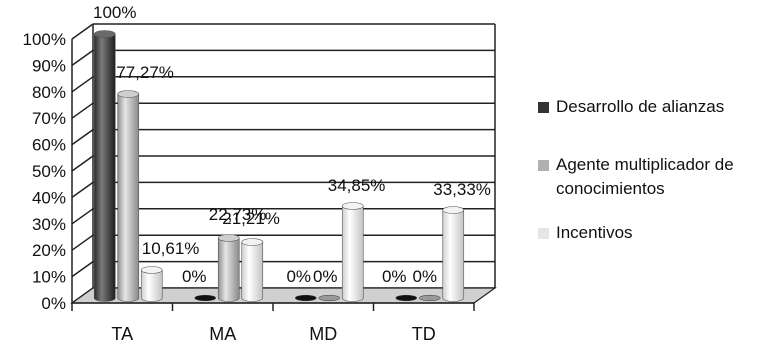 This screenshot has width=759, height=354. I want to click on legend-label-incentivos: Incentivos, so click(594, 232).